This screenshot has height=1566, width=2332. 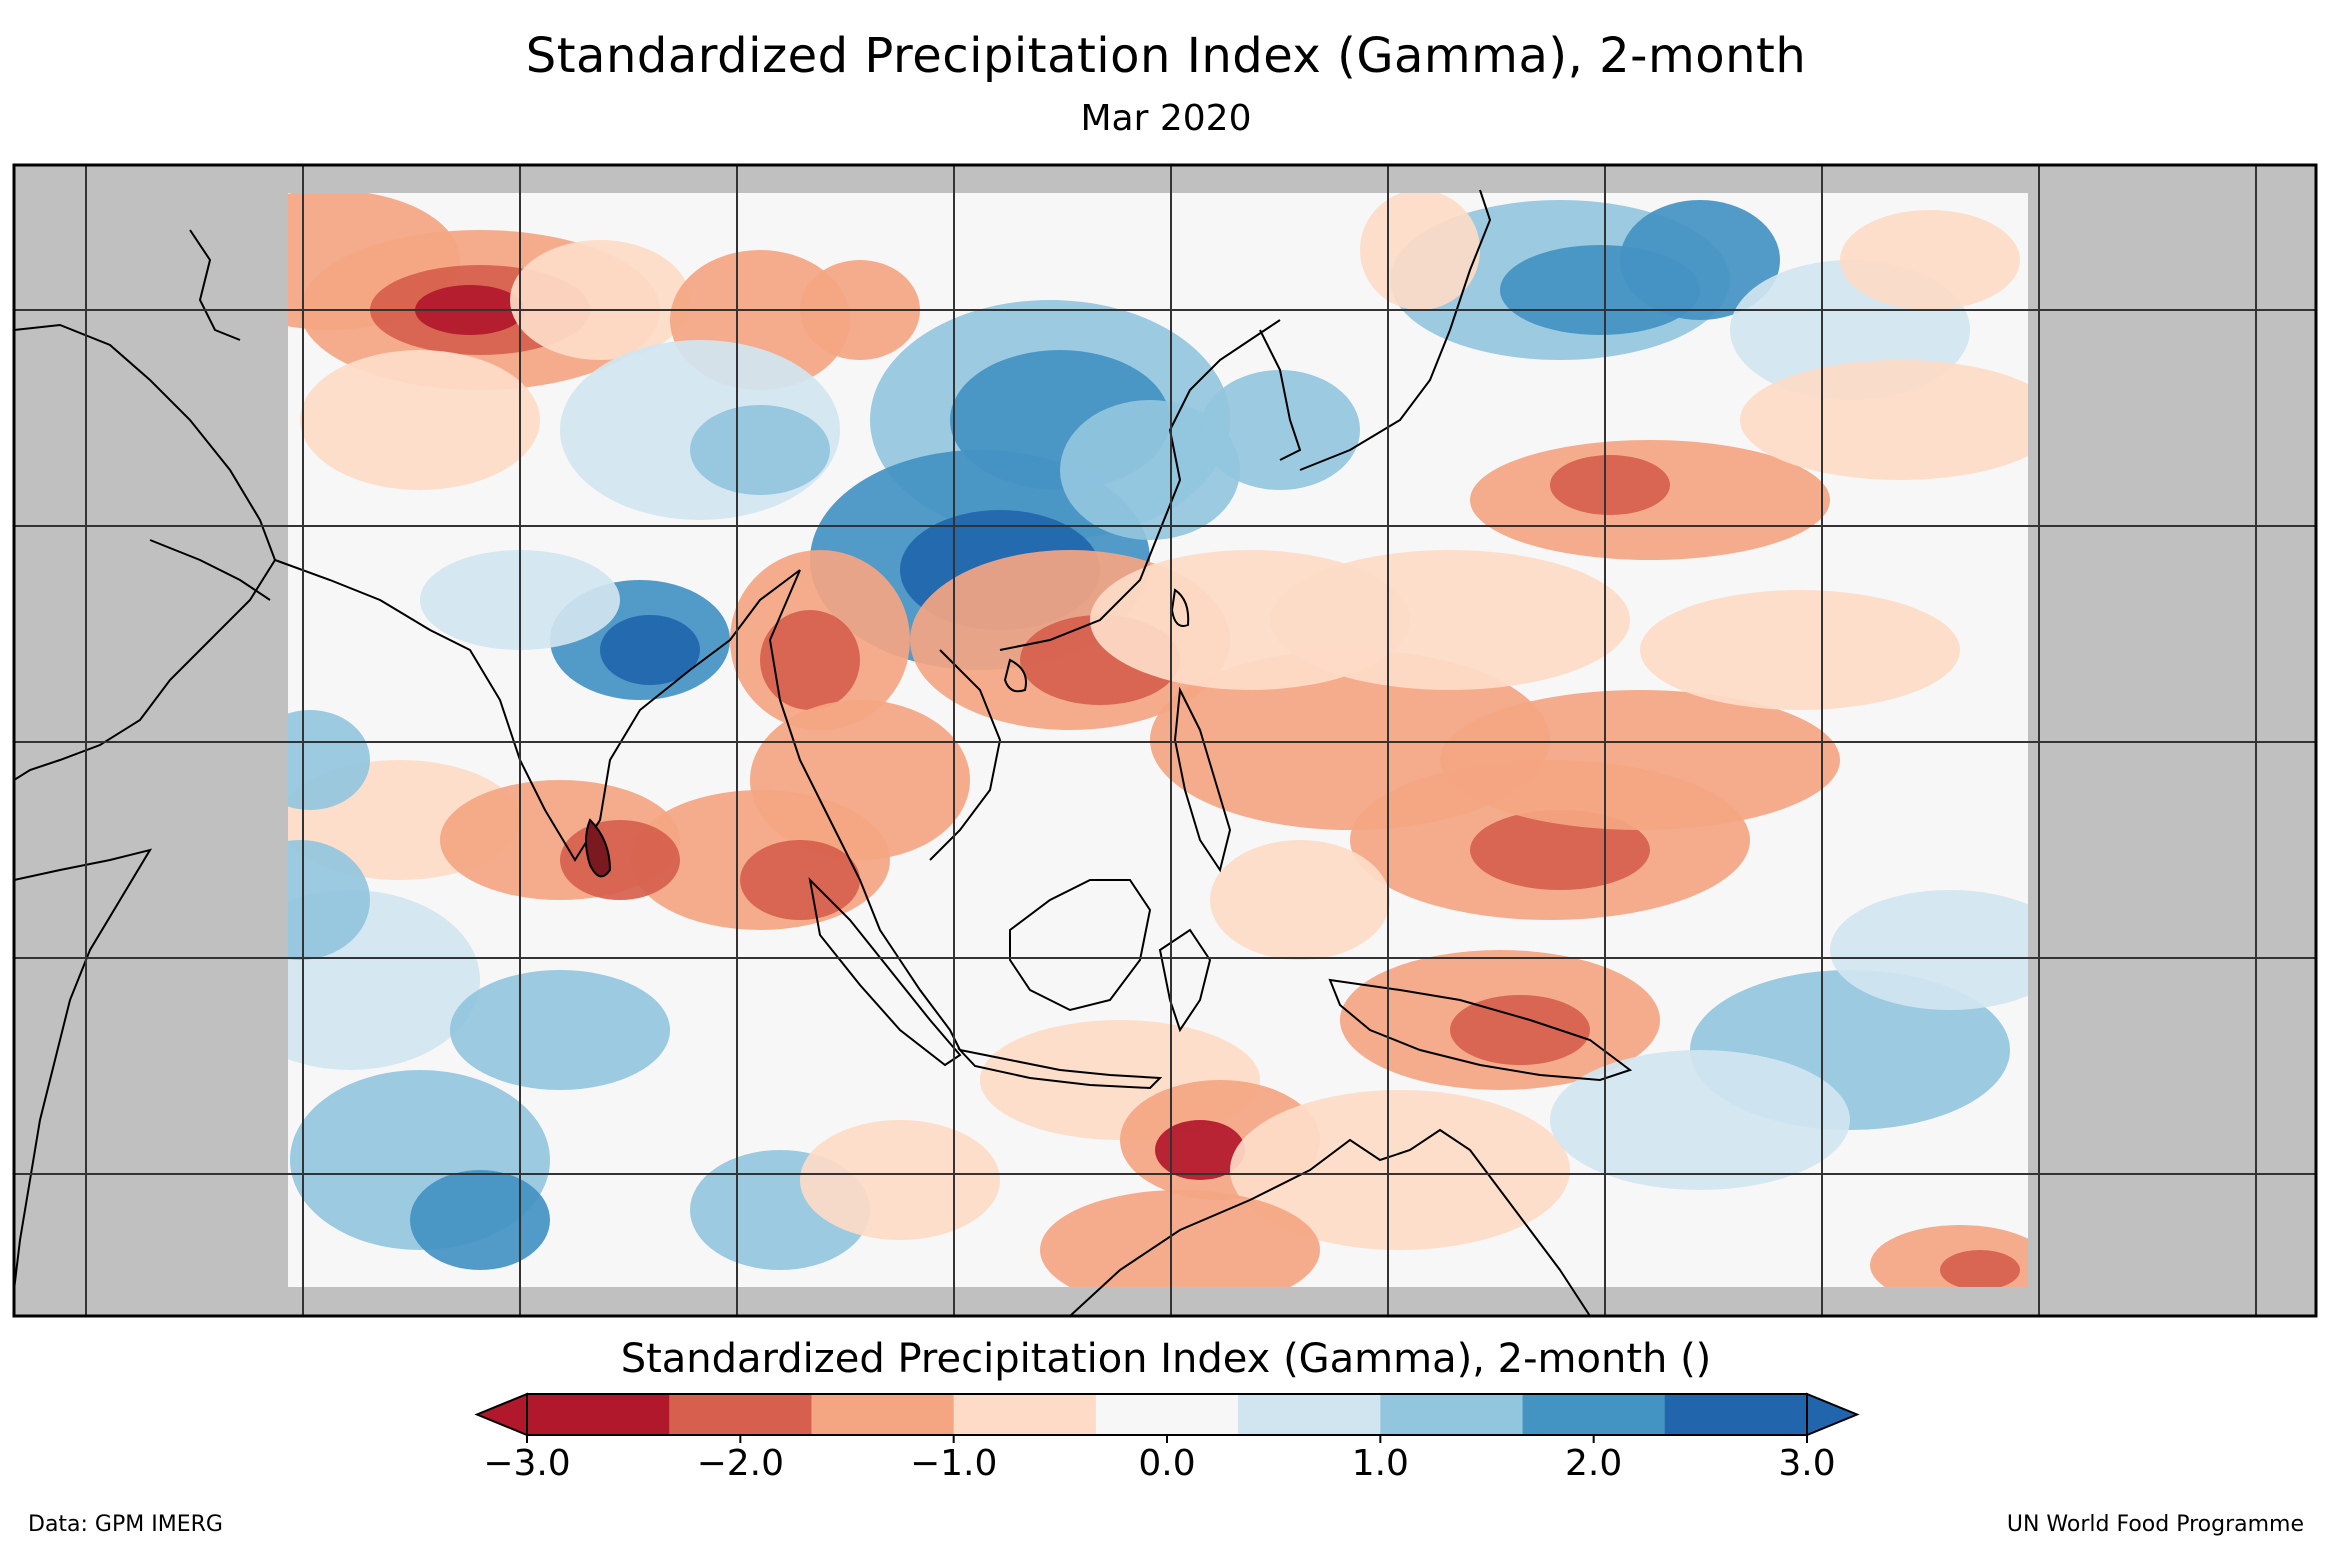 I want to click on colorbar-tick-label: 1.0, so click(x=1380, y=1463).